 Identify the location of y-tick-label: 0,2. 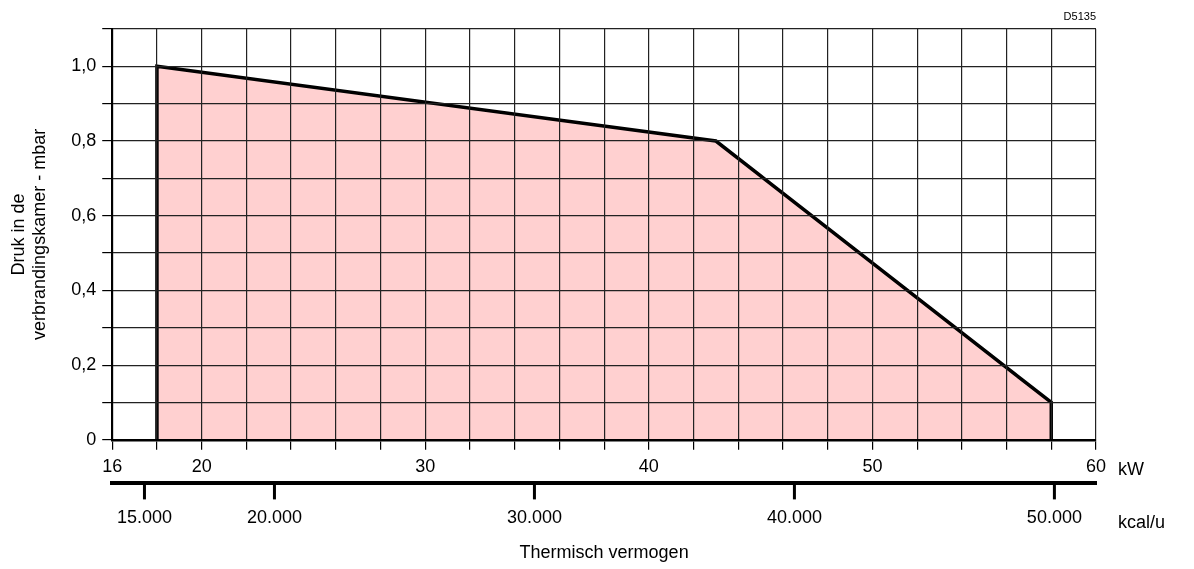
(84, 364).